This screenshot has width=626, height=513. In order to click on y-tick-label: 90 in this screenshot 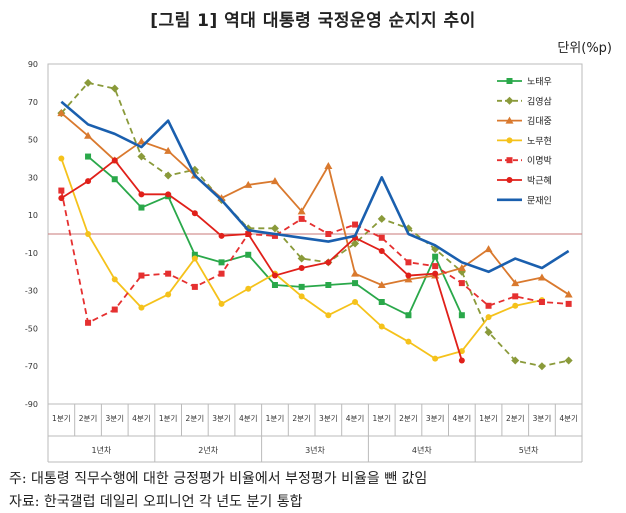, I will do `click(33, 64)`.